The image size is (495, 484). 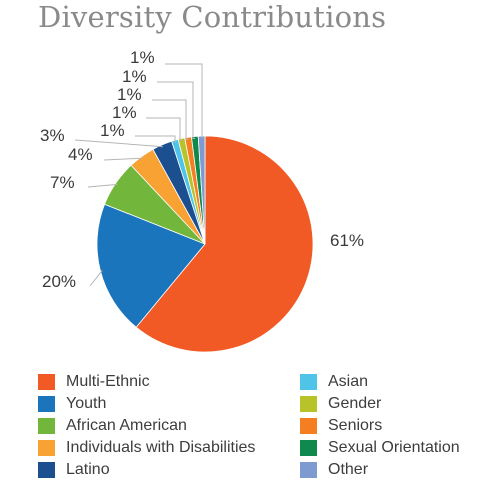 What do you see at coordinates (88, 469) in the screenshot?
I see `legend-label: Latino` at bounding box center [88, 469].